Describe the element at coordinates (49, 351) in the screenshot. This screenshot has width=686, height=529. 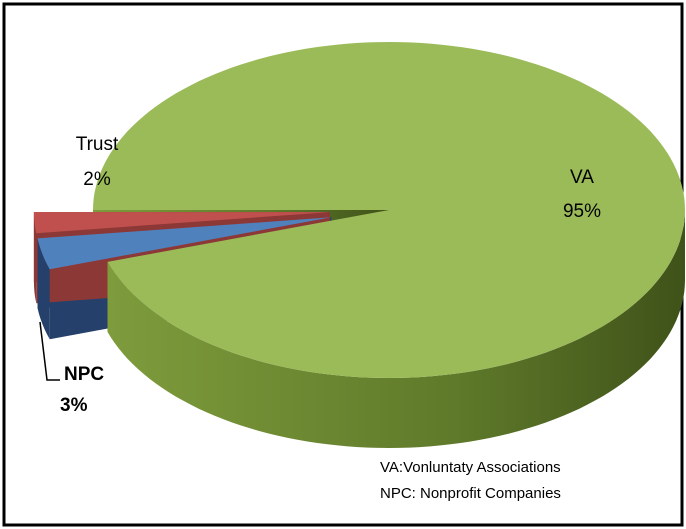
I see `leader-line` at that location.